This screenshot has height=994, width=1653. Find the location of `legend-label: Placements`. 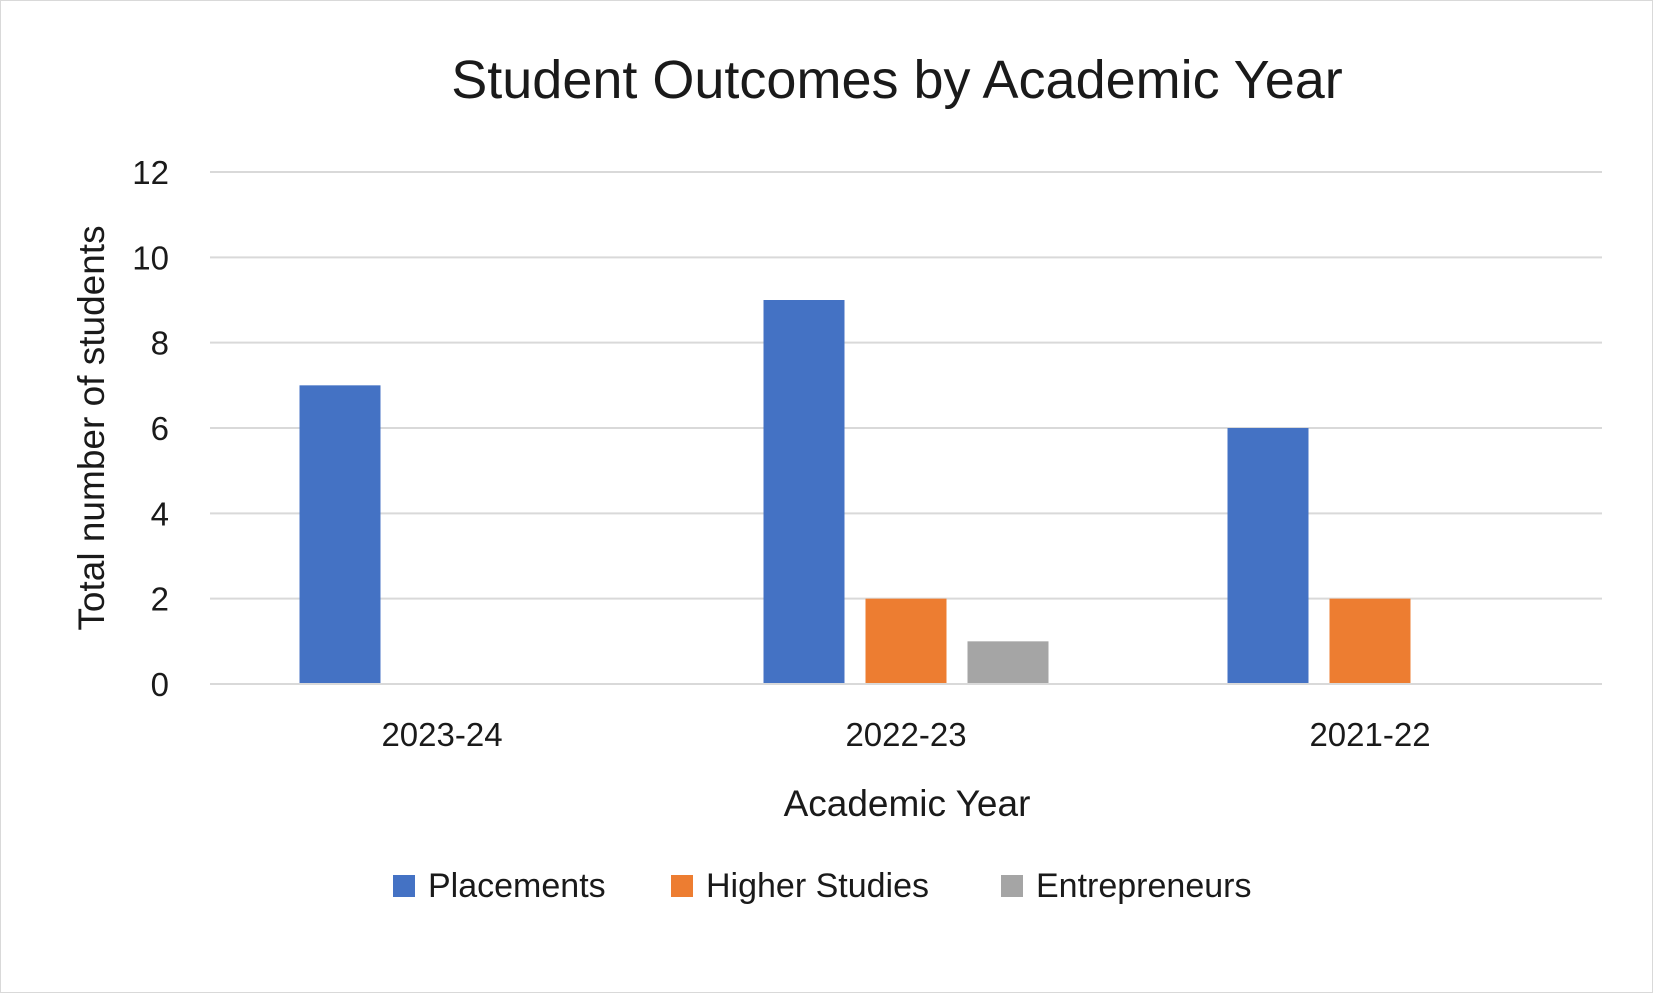

legend-label: Placements is located at coordinates (517, 886).